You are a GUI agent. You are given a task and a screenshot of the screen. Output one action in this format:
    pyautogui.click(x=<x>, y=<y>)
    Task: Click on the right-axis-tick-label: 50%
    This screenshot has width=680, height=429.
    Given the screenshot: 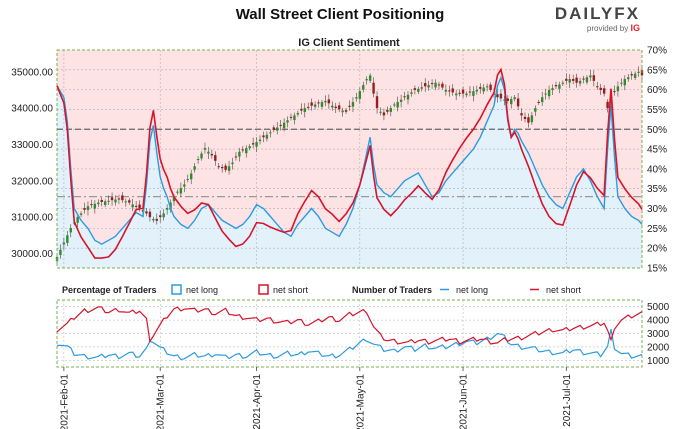 What is the action you would take?
    pyautogui.click(x=657, y=130)
    